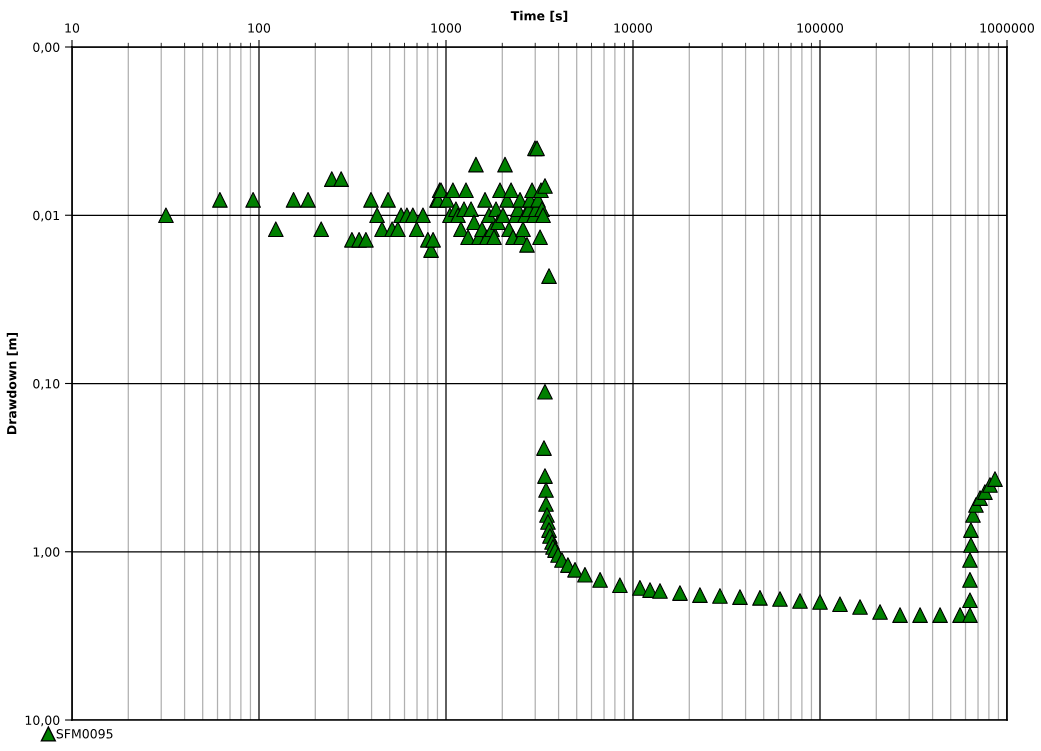  I want to click on y-tick-label: 0,01, so click(46, 216).